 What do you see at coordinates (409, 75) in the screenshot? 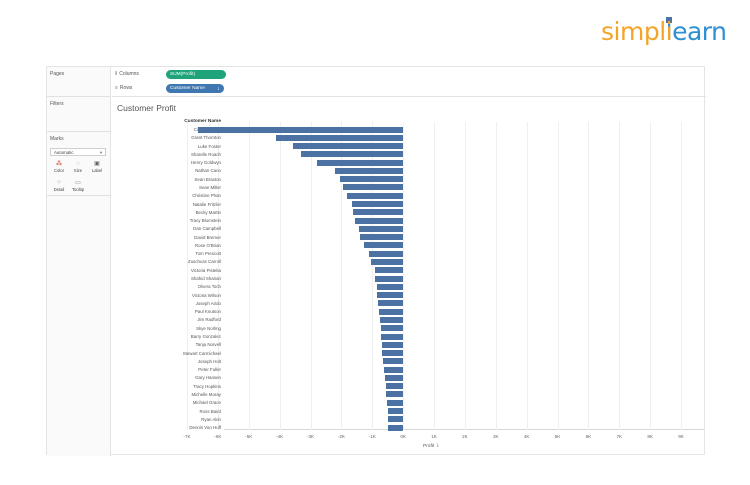
I see `columns-shelf: ⦀ Columns SUM(Profit)` at bounding box center [409, 75].